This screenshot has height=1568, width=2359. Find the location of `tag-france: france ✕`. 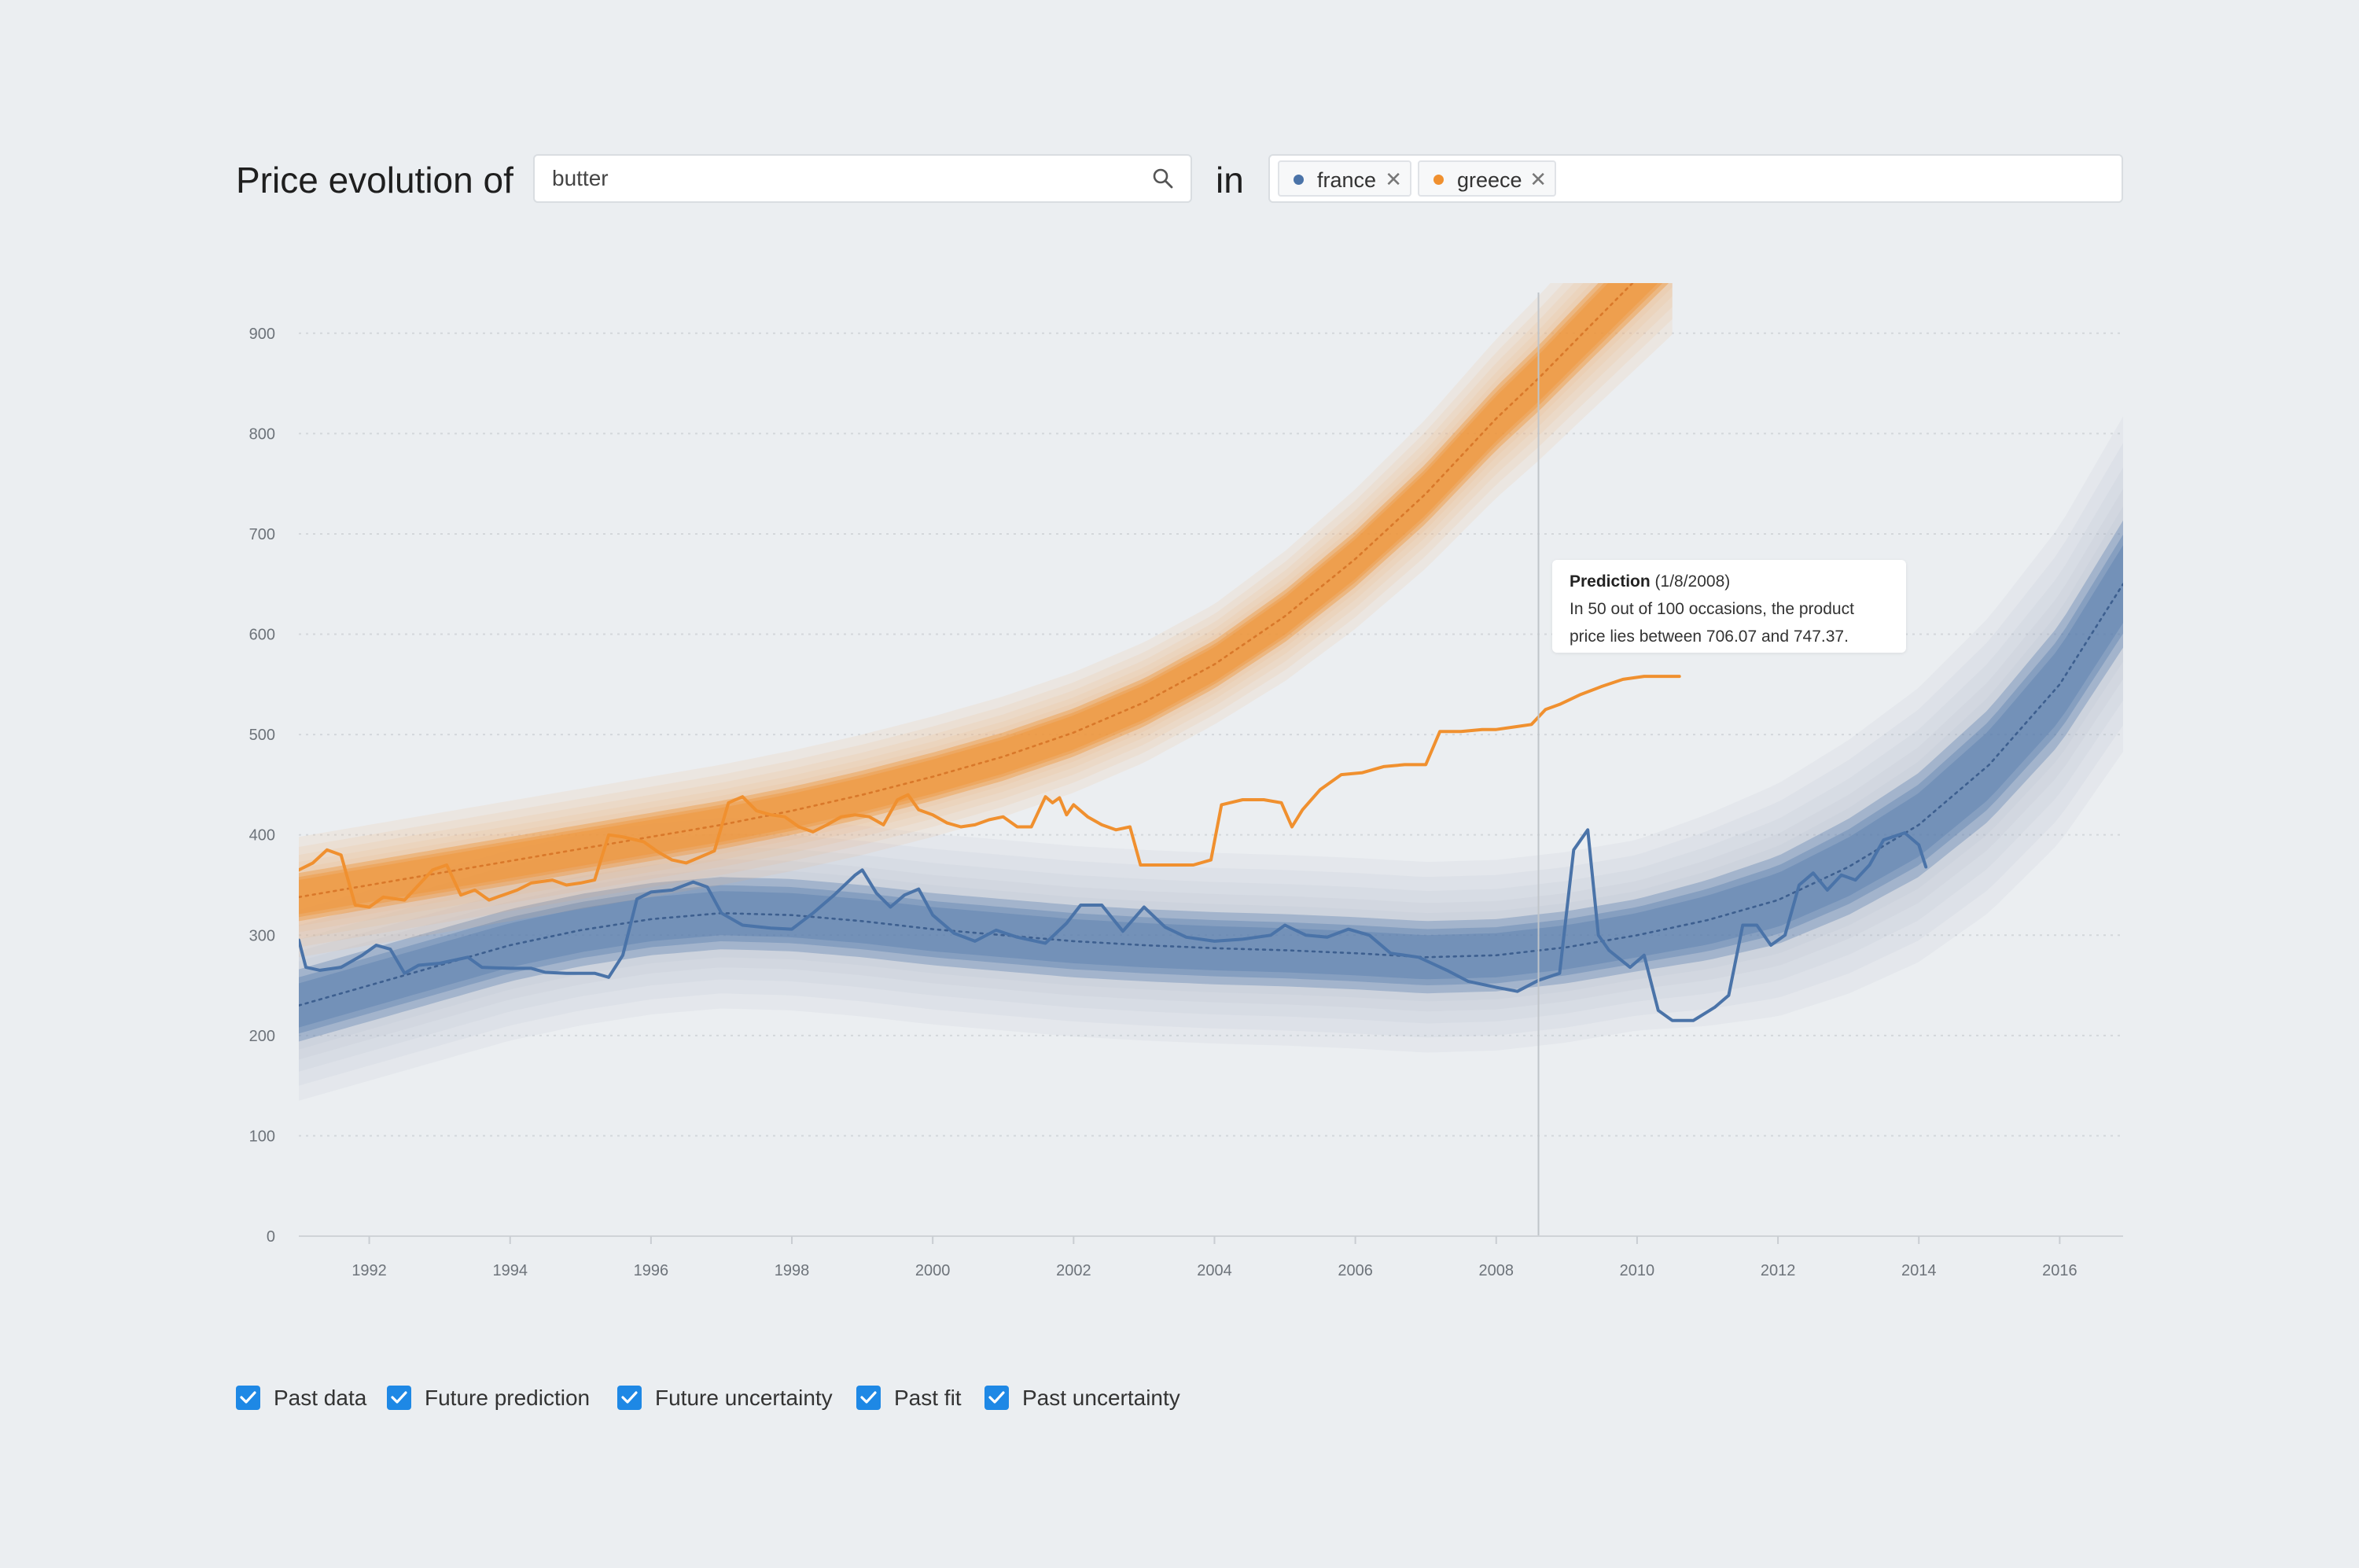

tag-france: france ✕ is located at coordinates (1344, 178).